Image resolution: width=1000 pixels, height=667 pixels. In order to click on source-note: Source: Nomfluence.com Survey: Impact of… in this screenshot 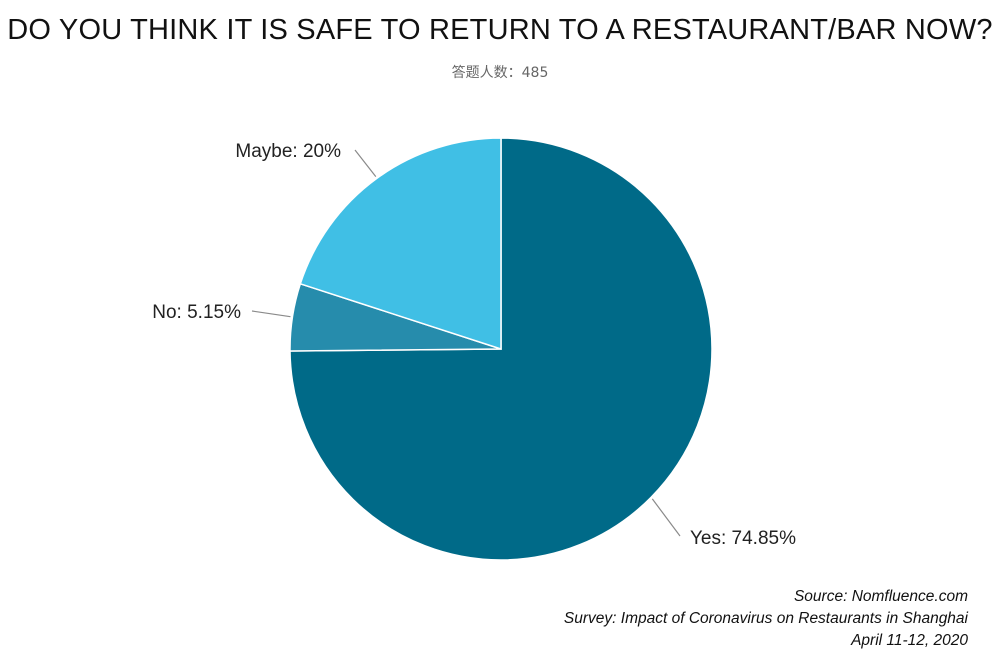, I will do `click(766, 619)`.